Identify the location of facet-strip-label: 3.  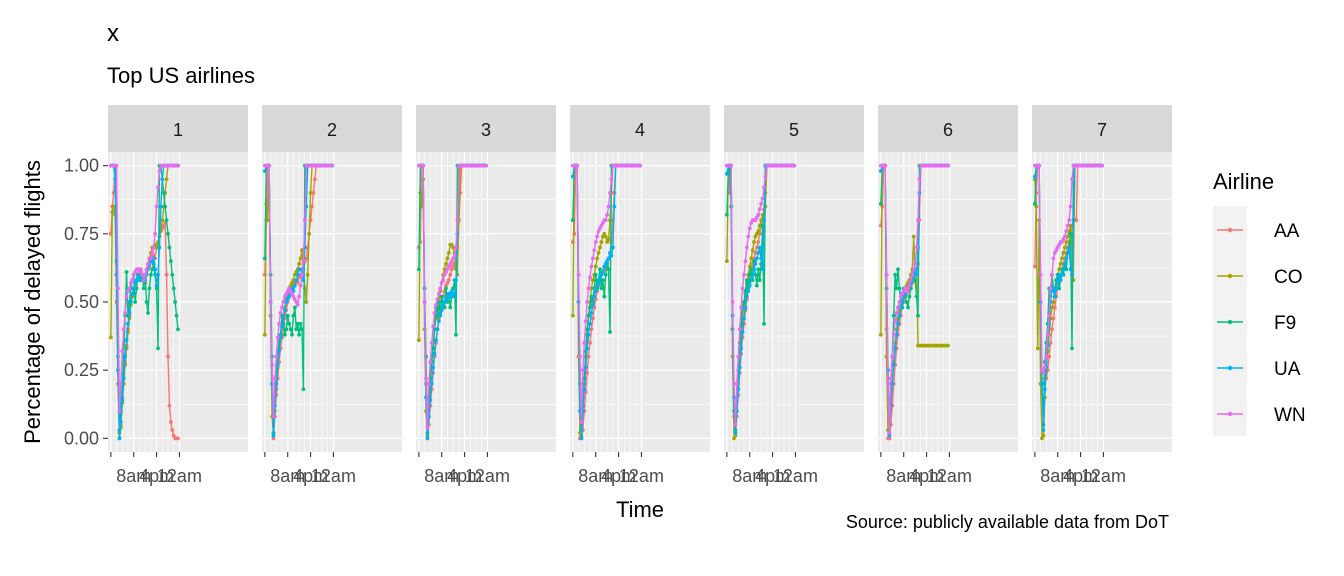
(486, 130).